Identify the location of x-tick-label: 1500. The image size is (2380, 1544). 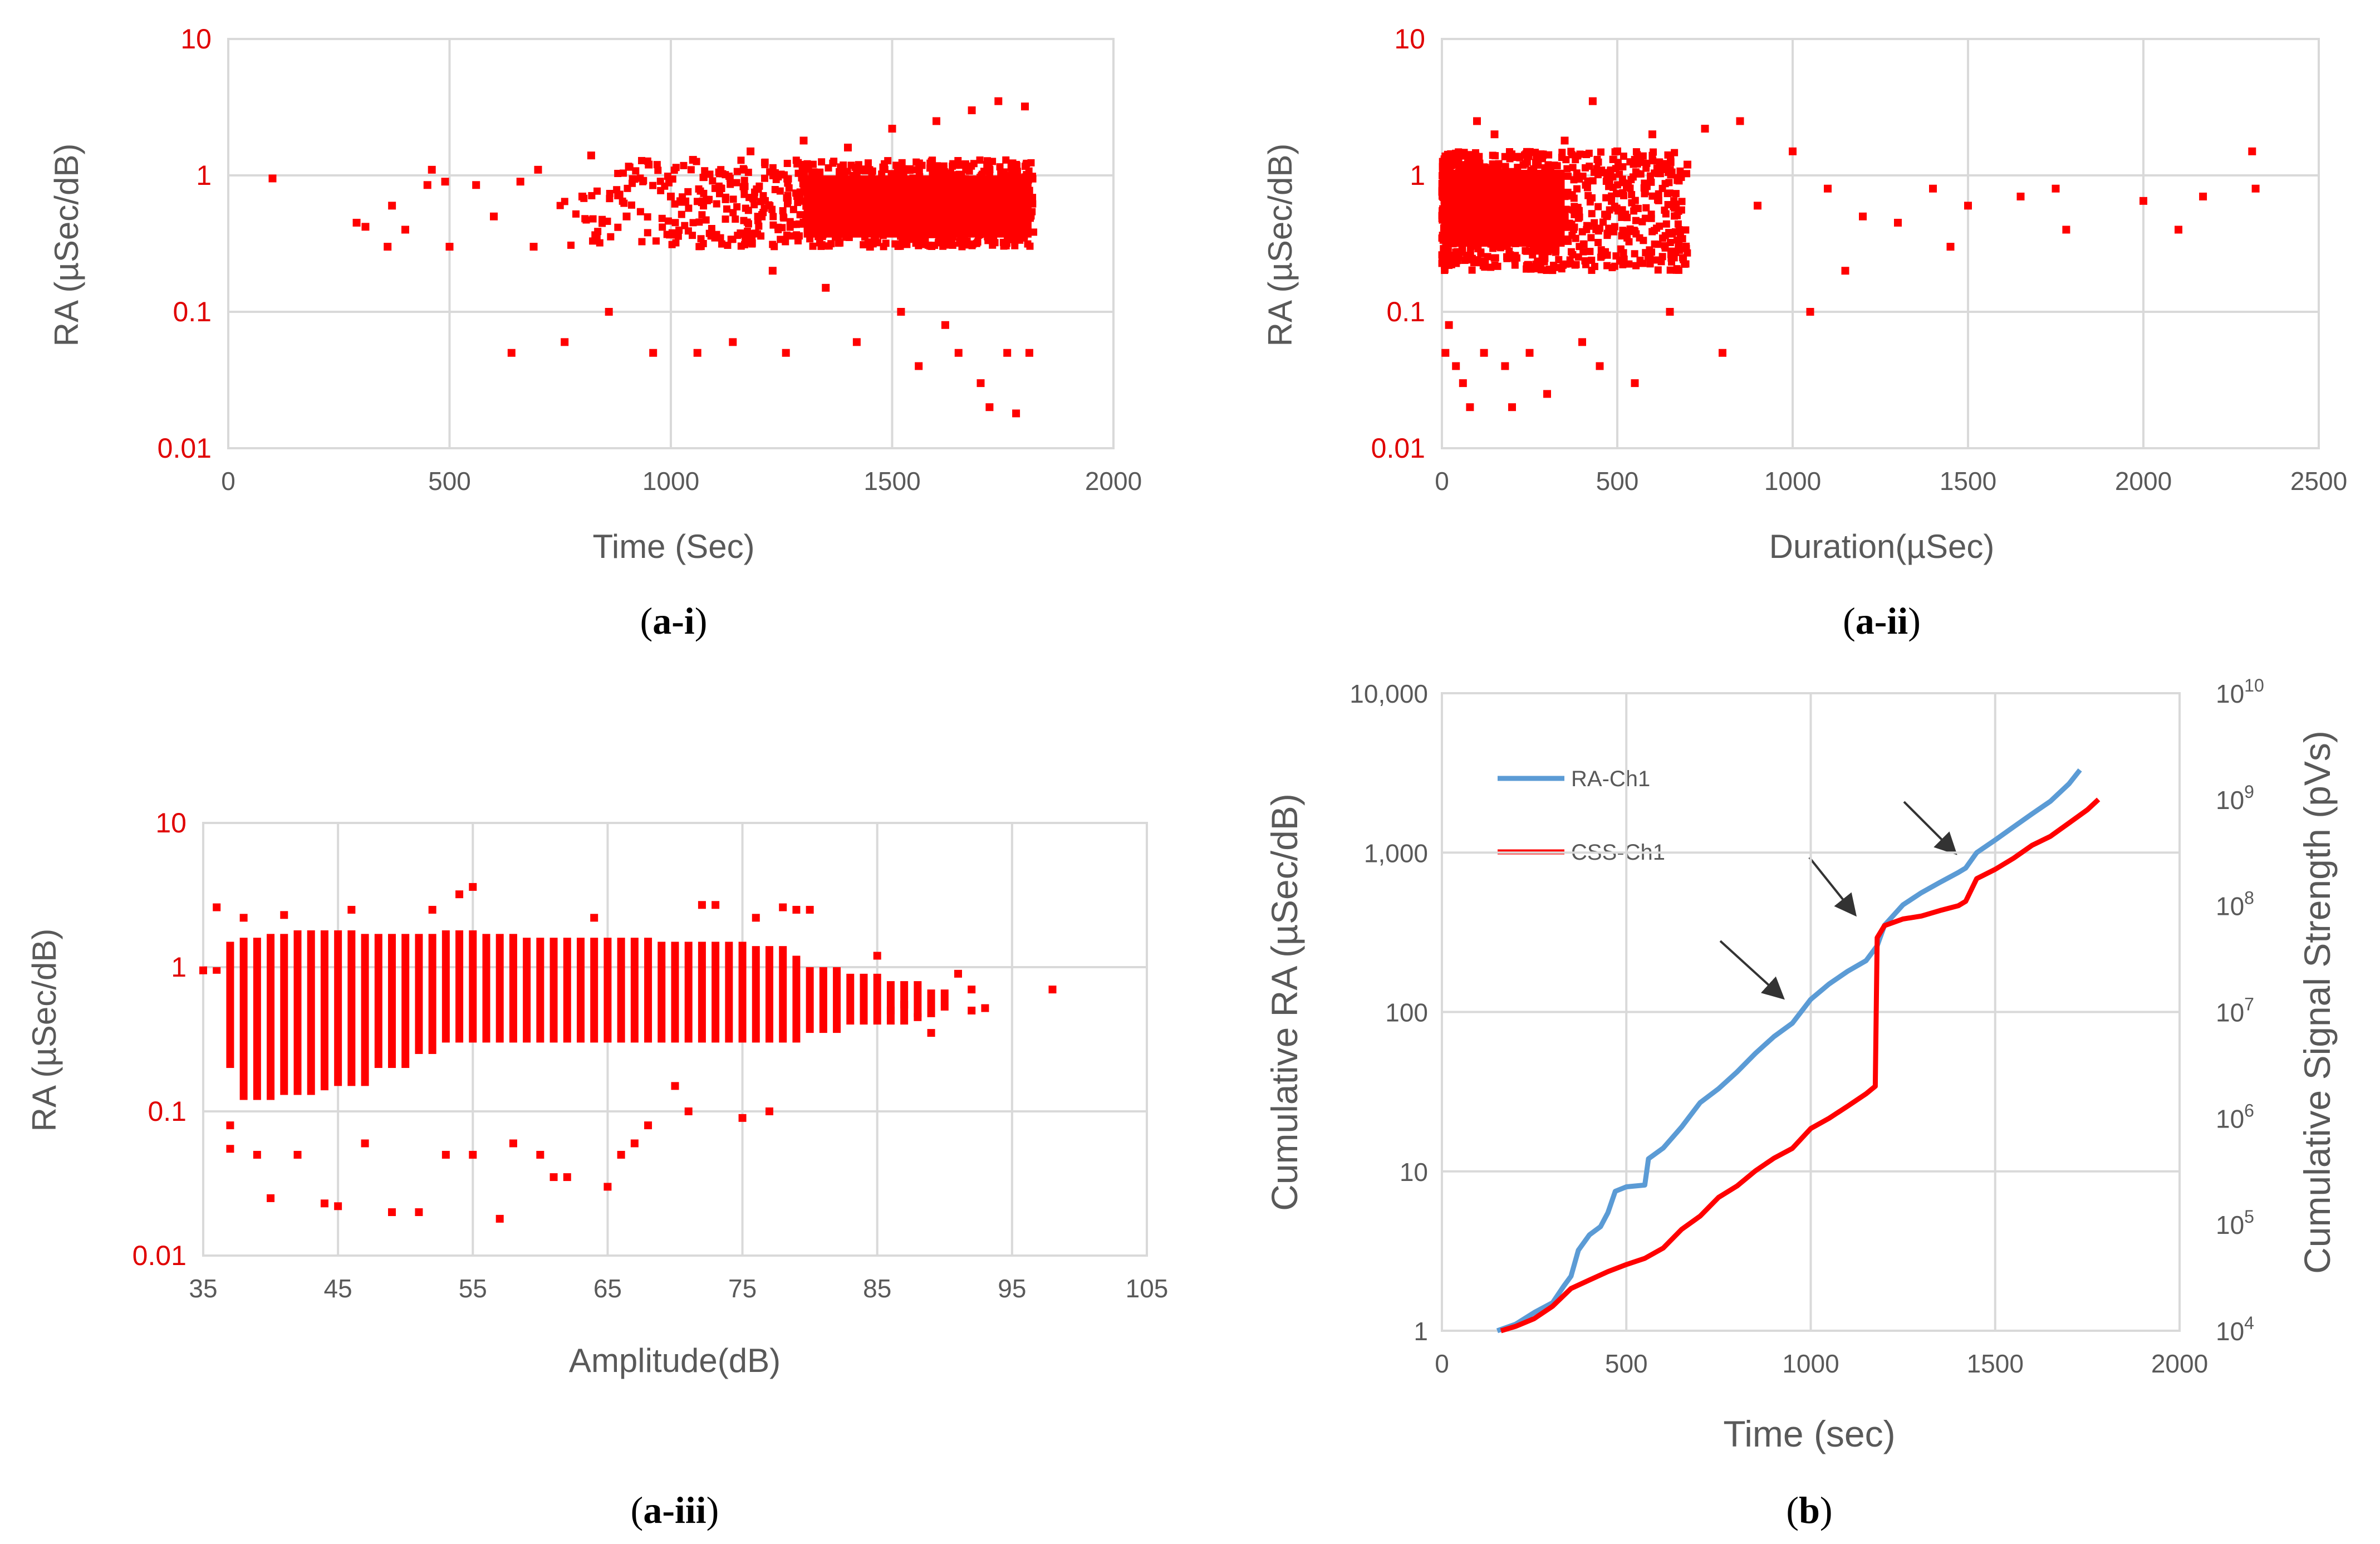
(891, 481).